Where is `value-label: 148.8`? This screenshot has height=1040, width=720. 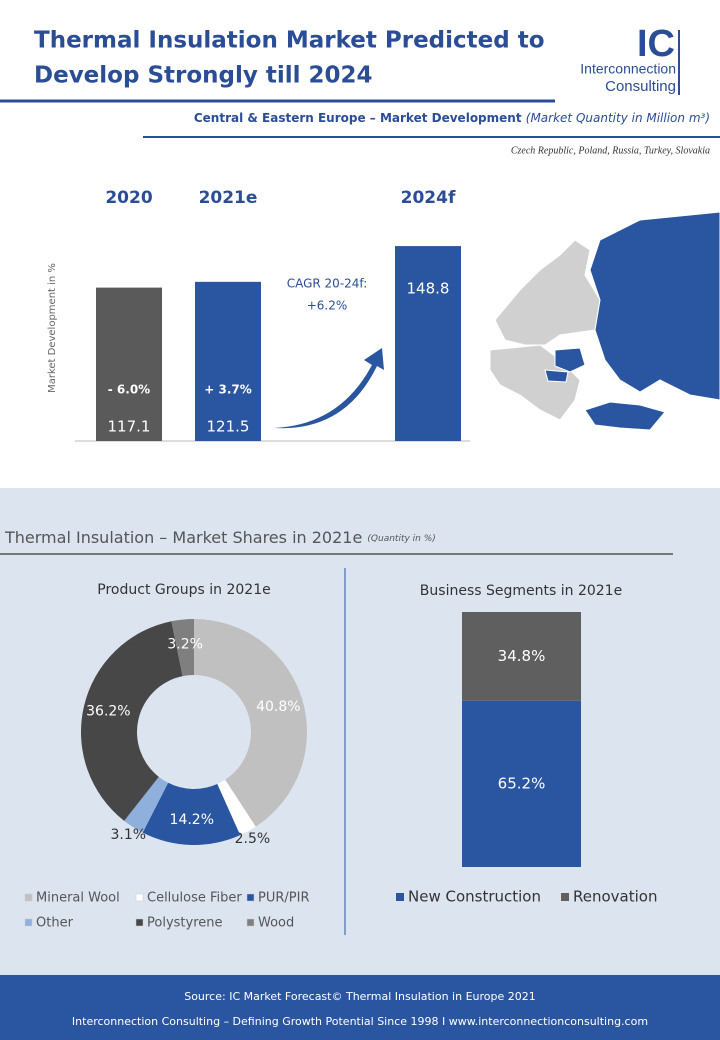 value-label: 148.8 is located at coordinates (428, 289).